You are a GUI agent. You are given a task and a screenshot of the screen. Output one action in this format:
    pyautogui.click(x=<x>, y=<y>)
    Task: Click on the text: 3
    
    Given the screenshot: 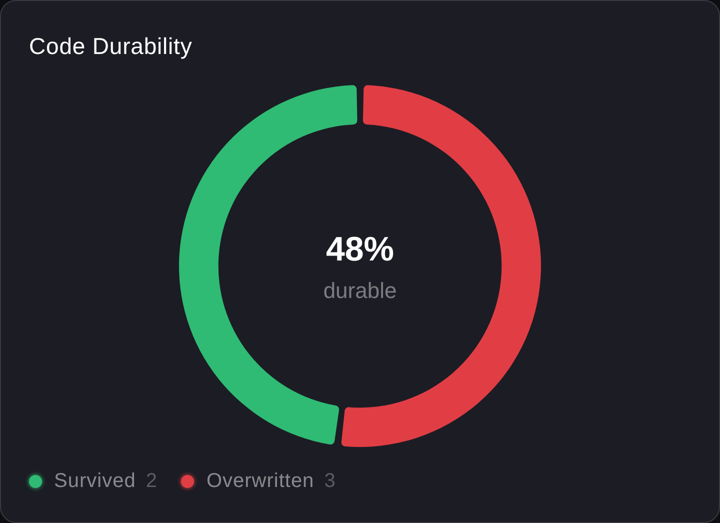 What is the action you would take?
    pyautogui.click(x=330, y=481)
    